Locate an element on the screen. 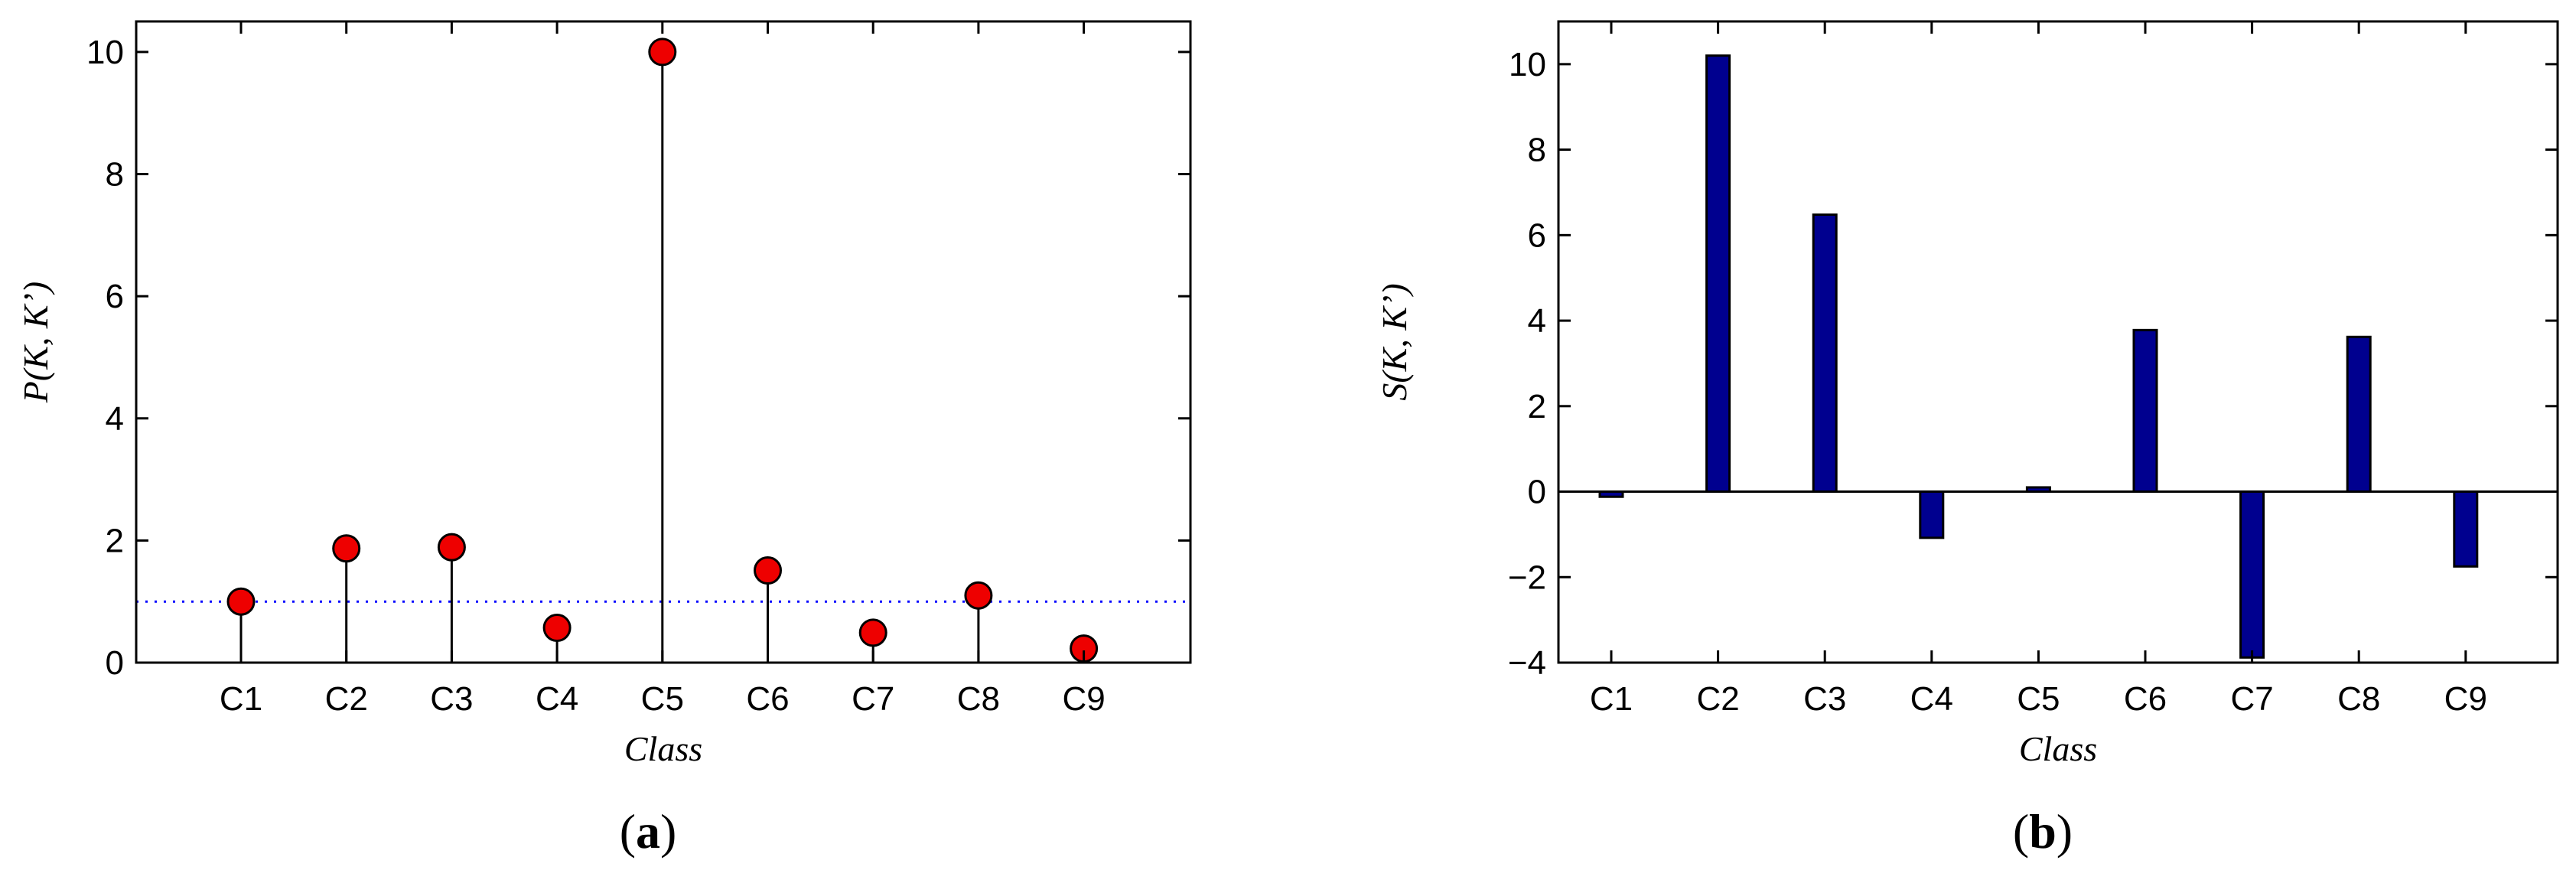  panel-label: (b) is located at coordinates (2043, 831).